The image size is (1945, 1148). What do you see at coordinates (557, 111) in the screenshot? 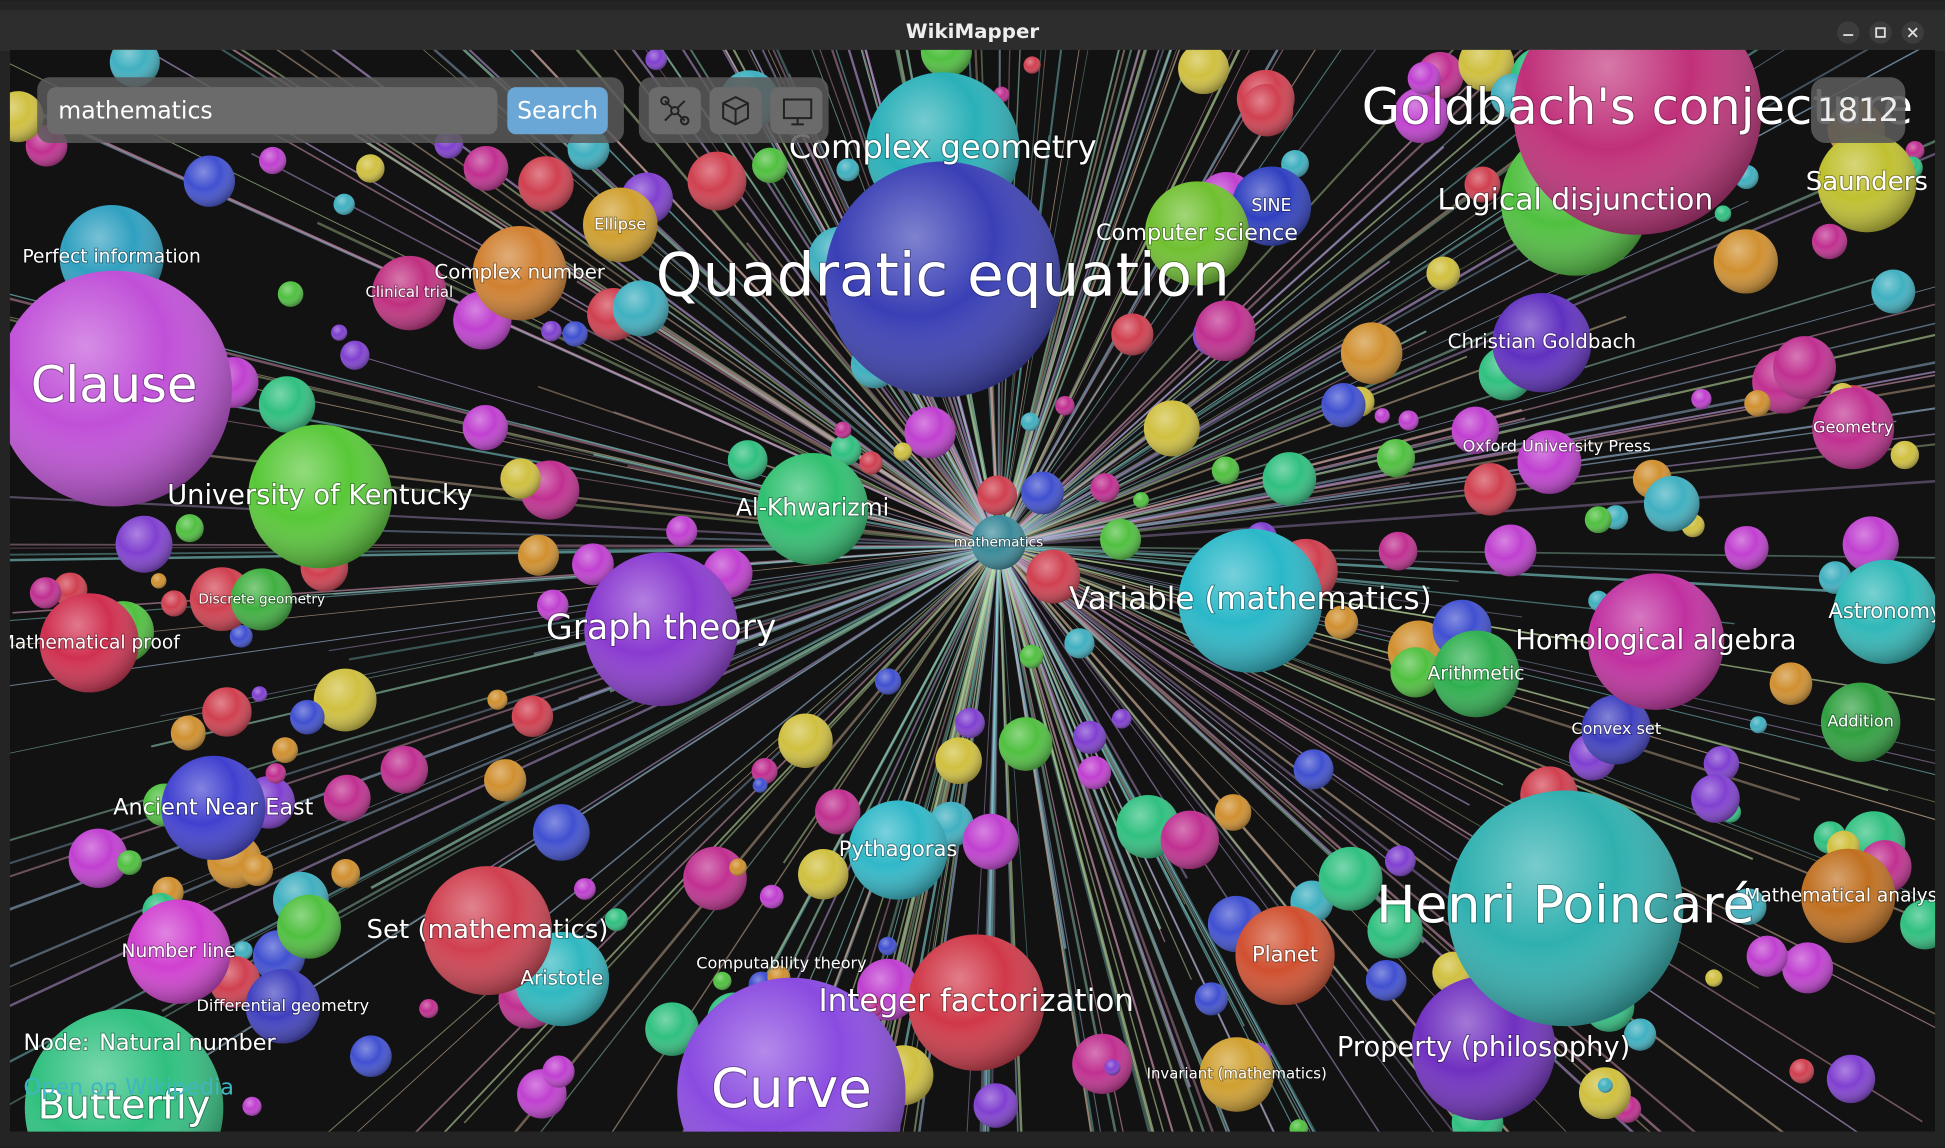
I see `search-button` at bounding box center [557, 111].